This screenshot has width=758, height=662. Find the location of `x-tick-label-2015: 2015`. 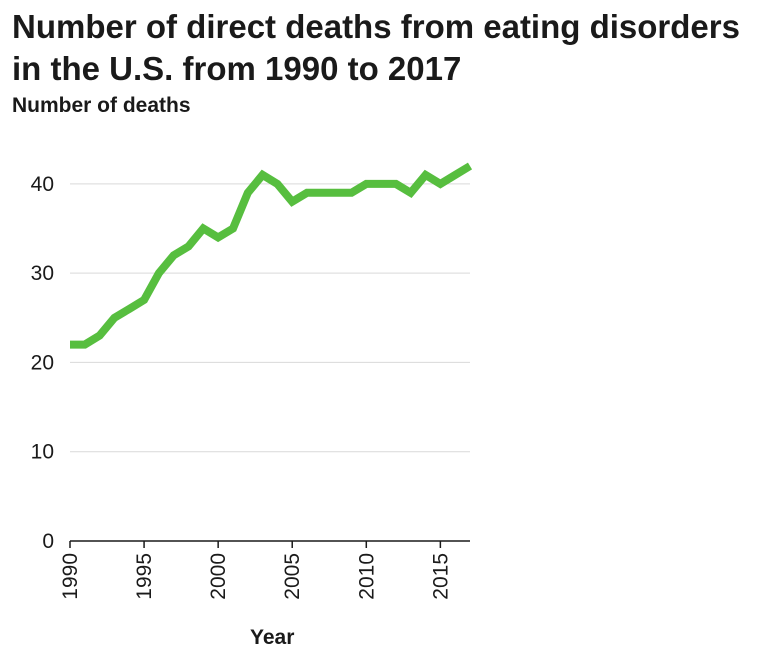

x-tick-label-2015: 2015 is located at coordinates (440, 576).